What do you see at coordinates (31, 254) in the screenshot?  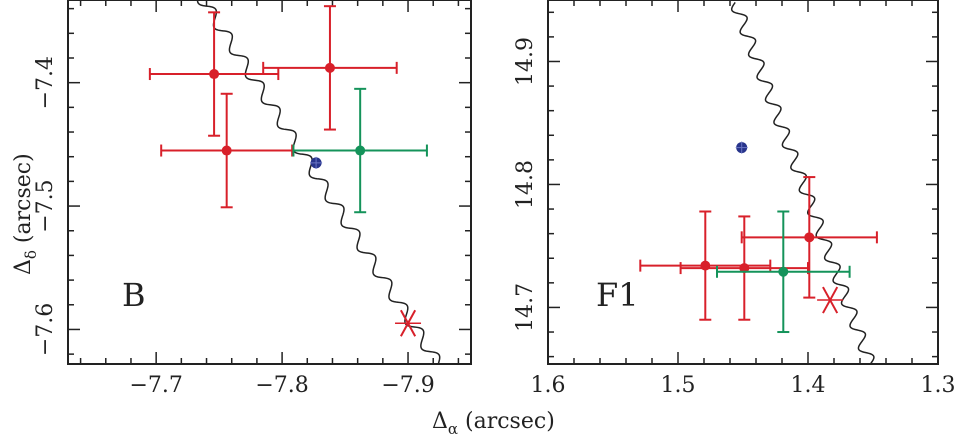 I see `y-axis-label-subscript: δ` at bounding box center [31, 254].